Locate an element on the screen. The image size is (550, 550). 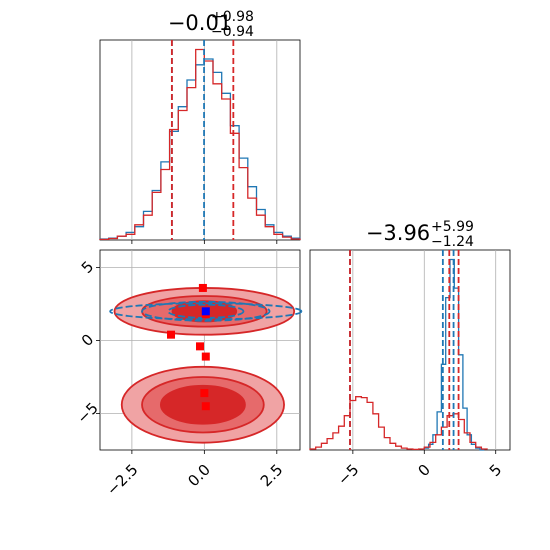
blue-marker is located at coordinates (205, 311).